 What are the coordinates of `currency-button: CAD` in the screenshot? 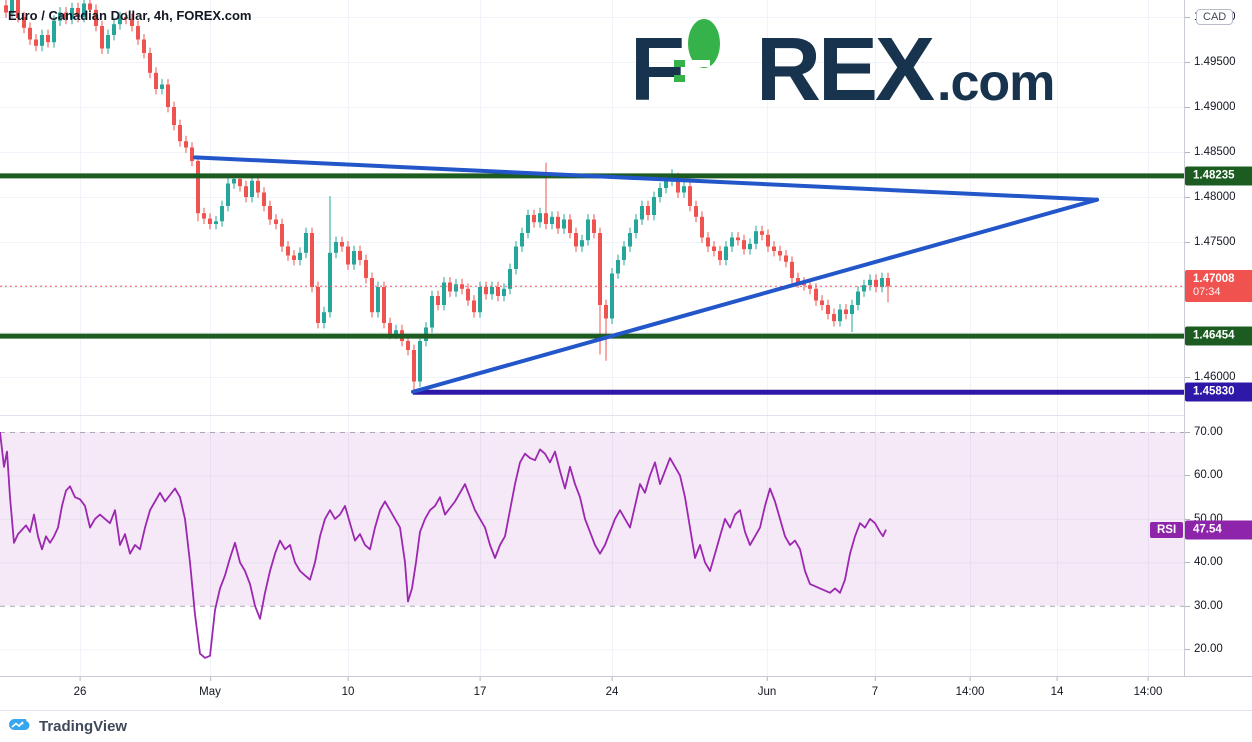 It's located at (1215, 17).